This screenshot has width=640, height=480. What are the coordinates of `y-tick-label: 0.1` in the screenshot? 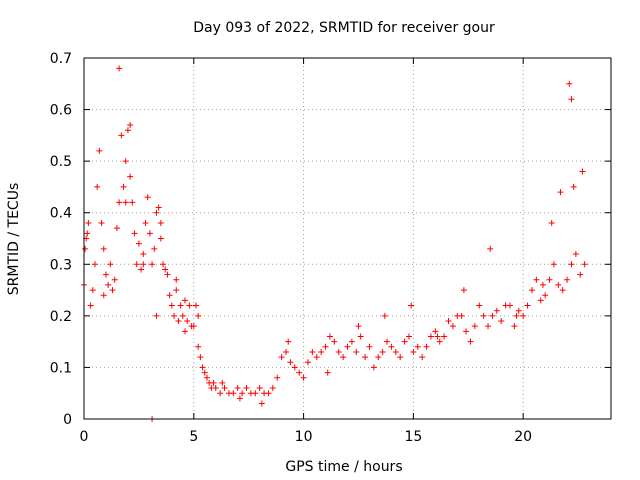 It's located at (61, 368).